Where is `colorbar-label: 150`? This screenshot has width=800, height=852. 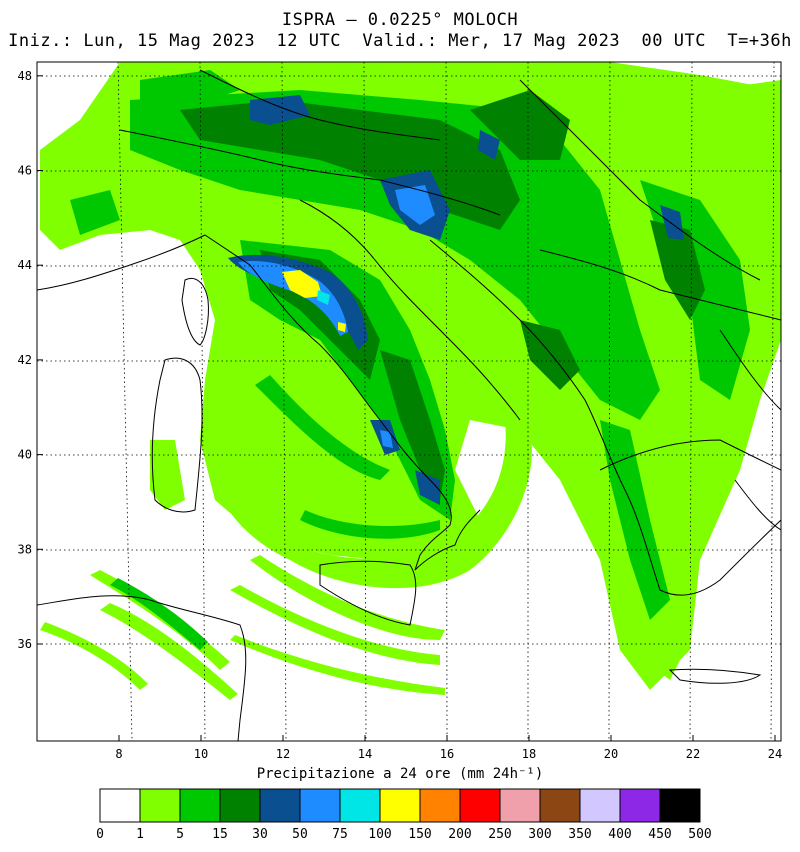
colorbar-label: 150 is located at coordinates (419, 834).